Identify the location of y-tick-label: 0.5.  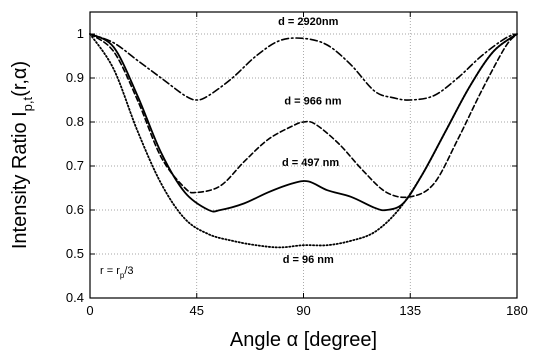
(75, 253).